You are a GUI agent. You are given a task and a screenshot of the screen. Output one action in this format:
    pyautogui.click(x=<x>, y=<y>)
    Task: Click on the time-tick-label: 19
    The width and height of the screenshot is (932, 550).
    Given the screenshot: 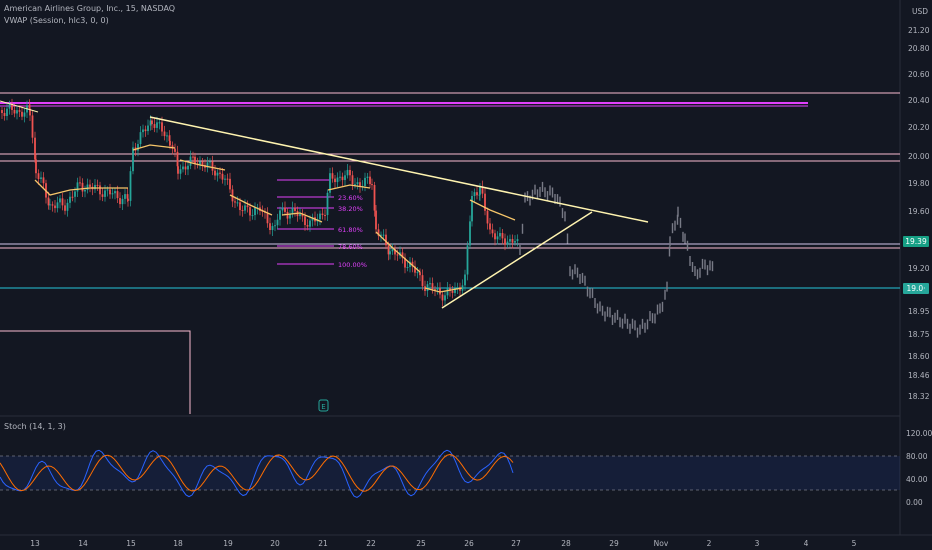 What is the action you would take?
    pyautogui.click(x=228, y=543)
    